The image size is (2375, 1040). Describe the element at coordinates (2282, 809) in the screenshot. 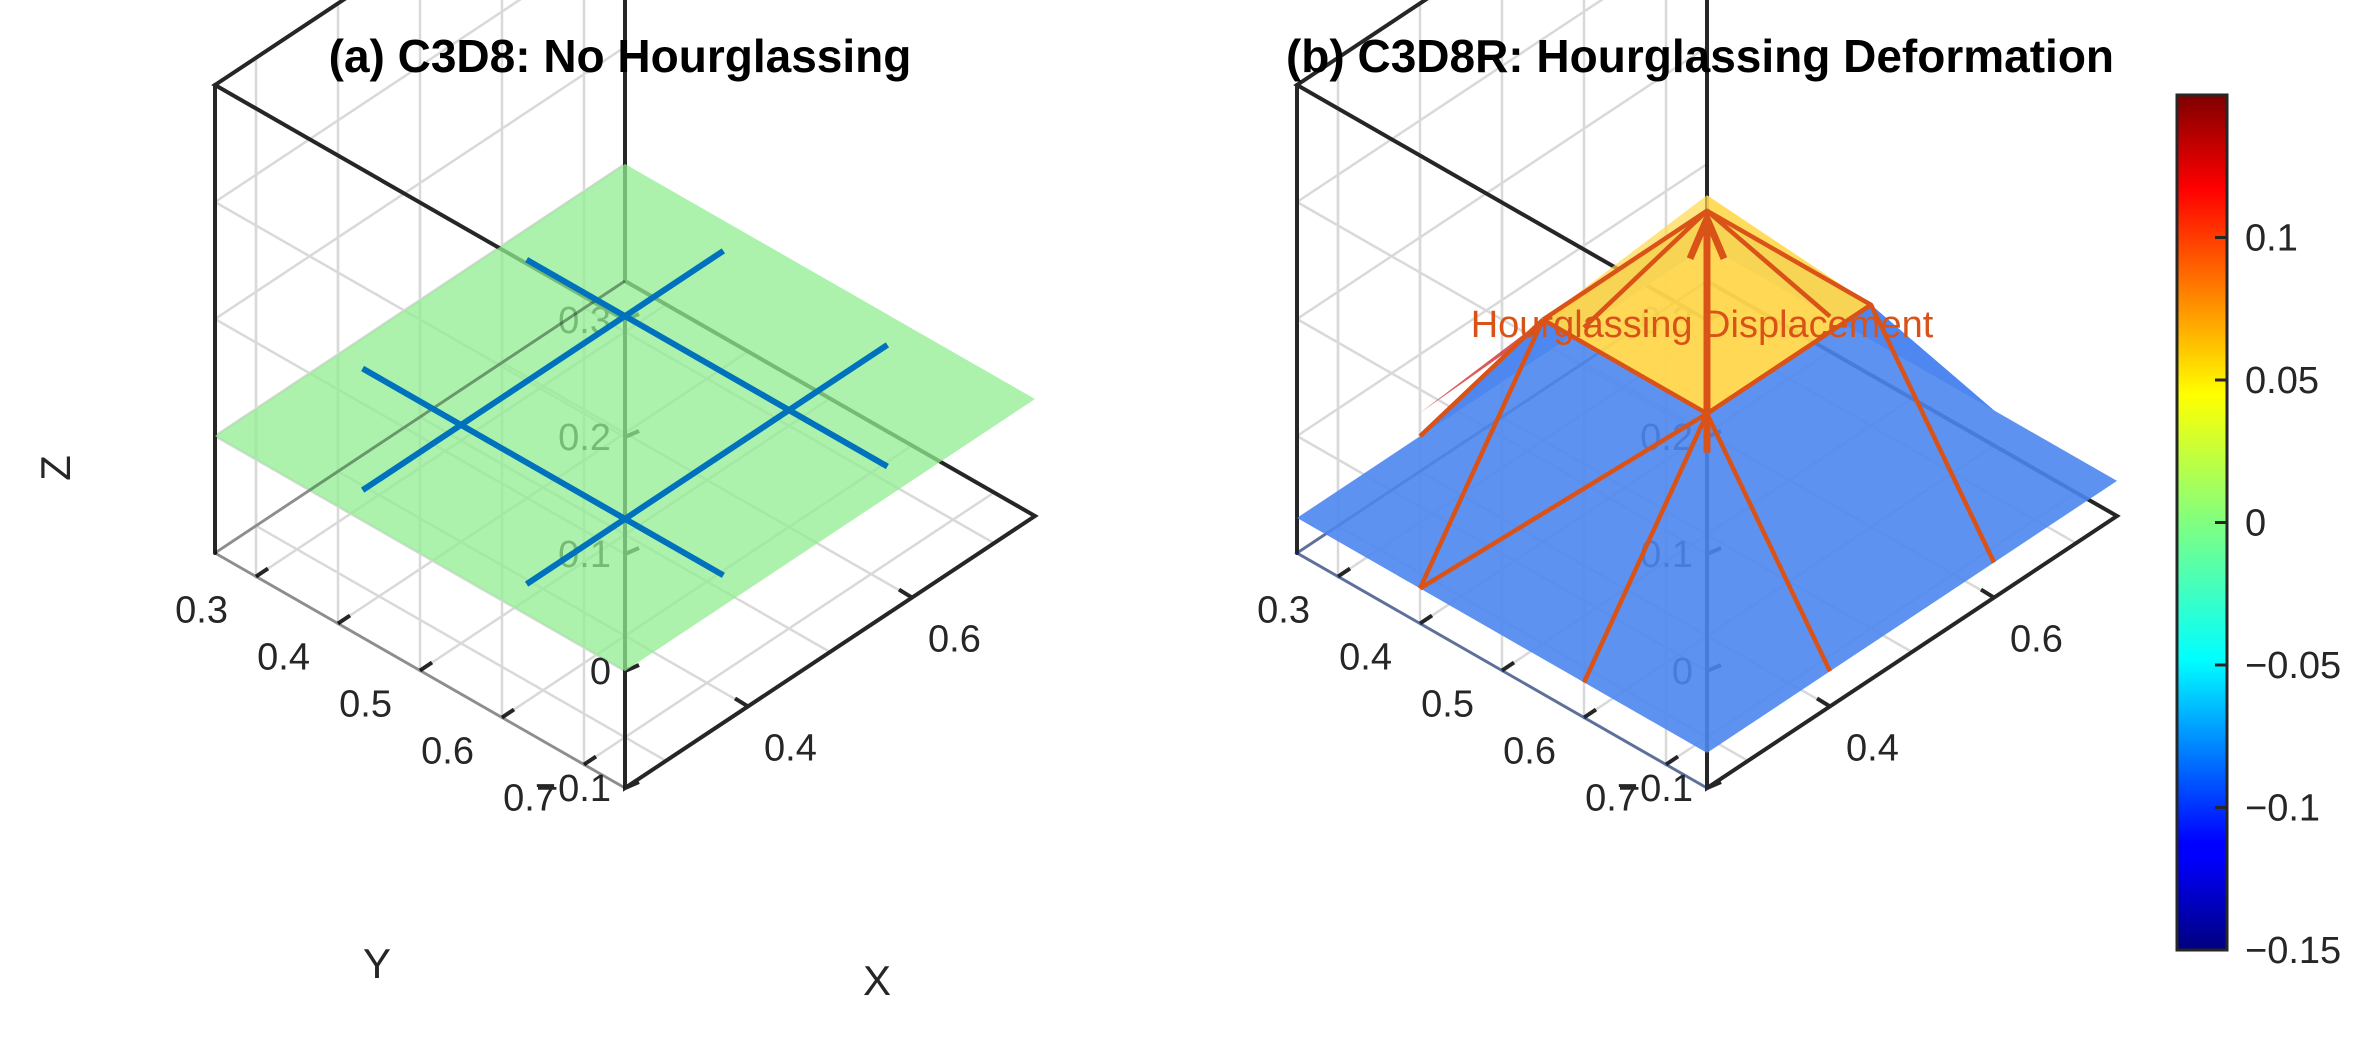

I see `colorbar-tick-label: −0.1` at that location.